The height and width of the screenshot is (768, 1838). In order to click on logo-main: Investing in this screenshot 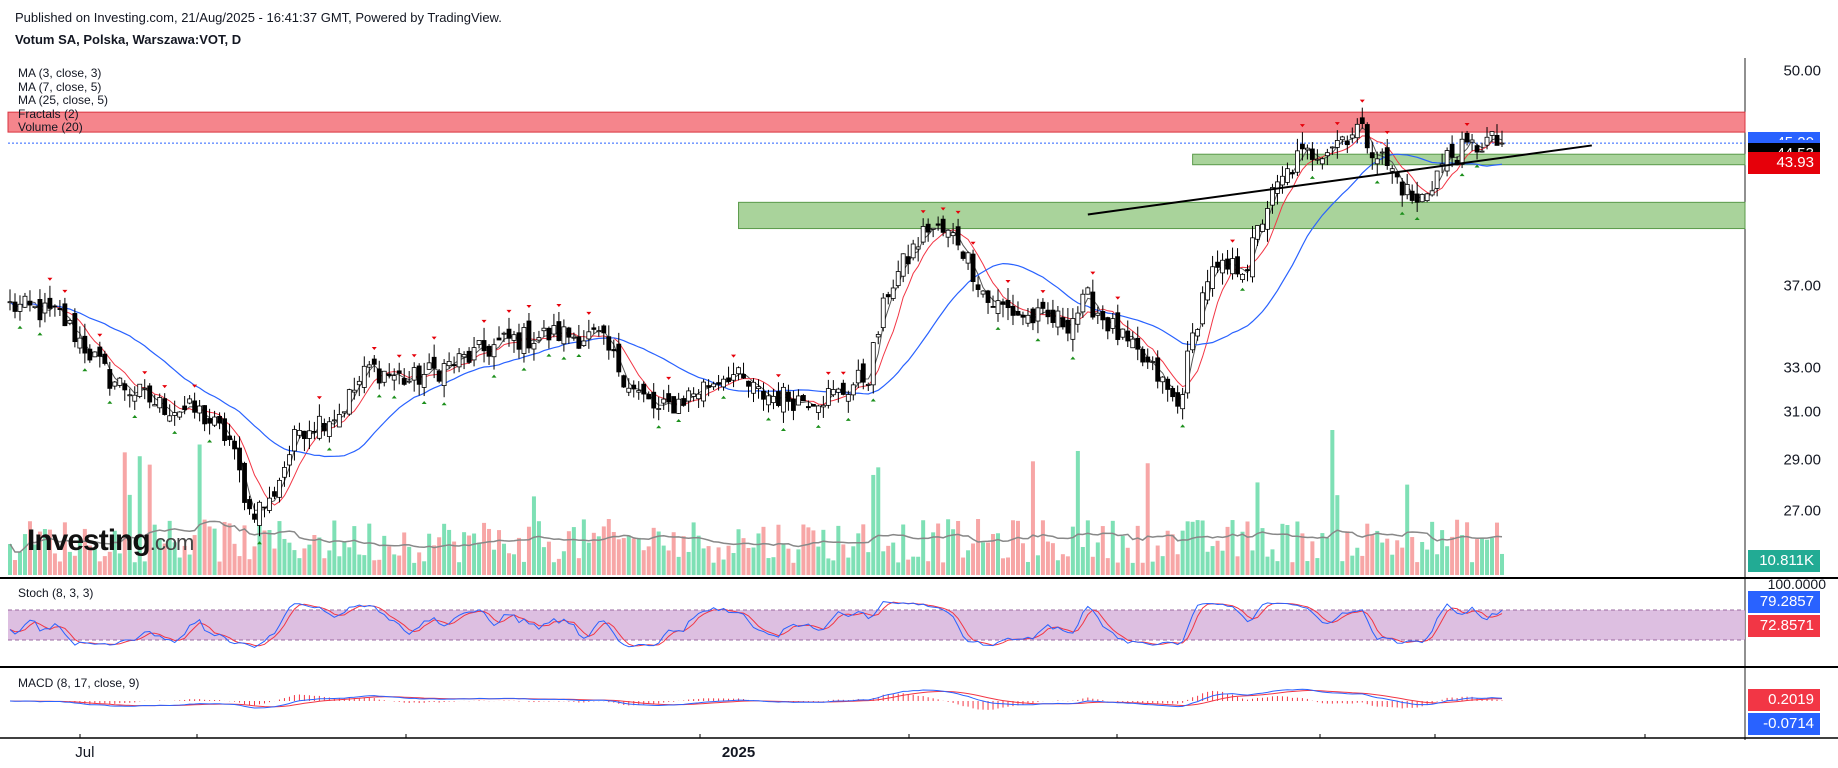, I will do `click(89, 540)`.